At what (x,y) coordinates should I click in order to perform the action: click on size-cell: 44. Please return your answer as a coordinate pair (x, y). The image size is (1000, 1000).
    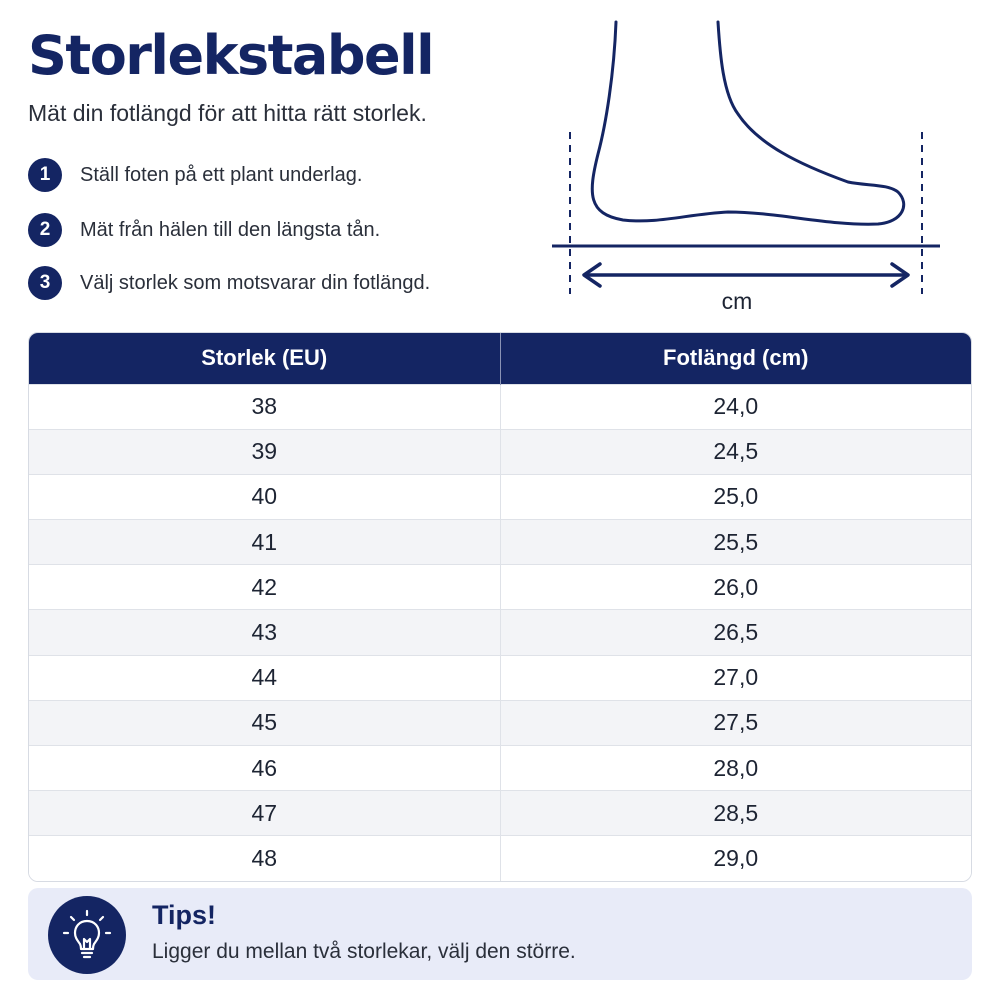
    Looking at the image, I should click on (264, 677).